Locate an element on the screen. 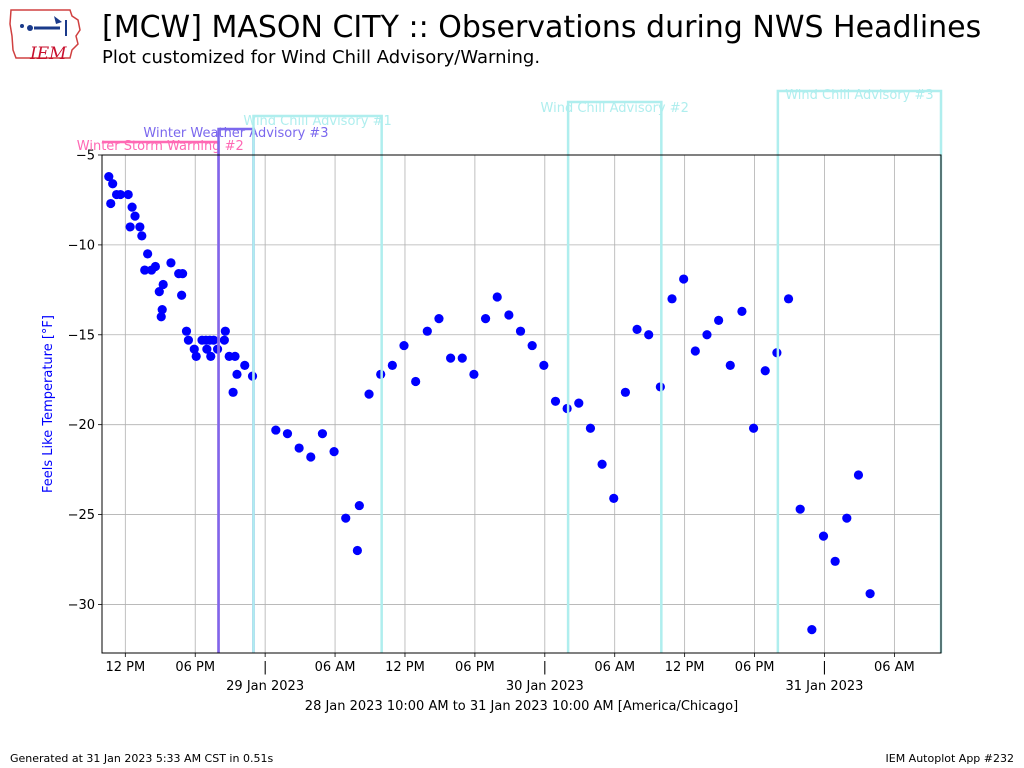 The width and height of the screenshot is (1024, 768). y-tick-label: −25 is located at coordinates (81, 515).